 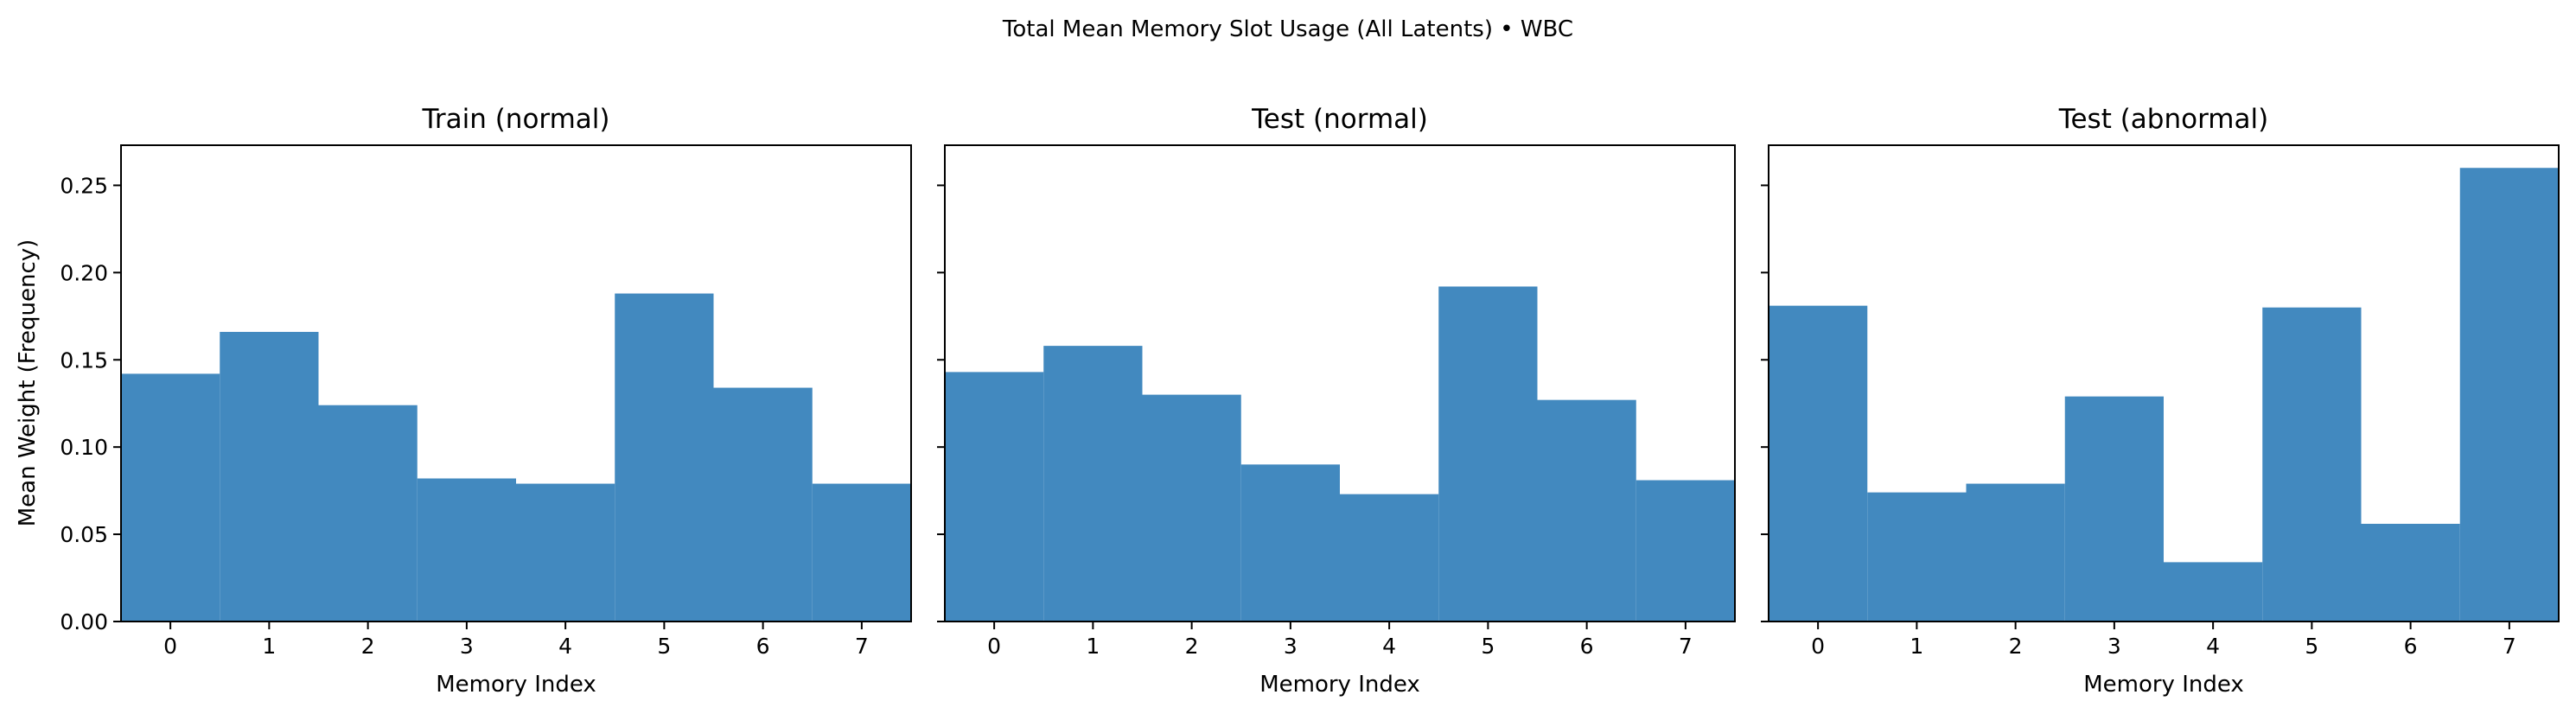 I want to click on panel-test-normal-bars, so click(x=1340, y=454).